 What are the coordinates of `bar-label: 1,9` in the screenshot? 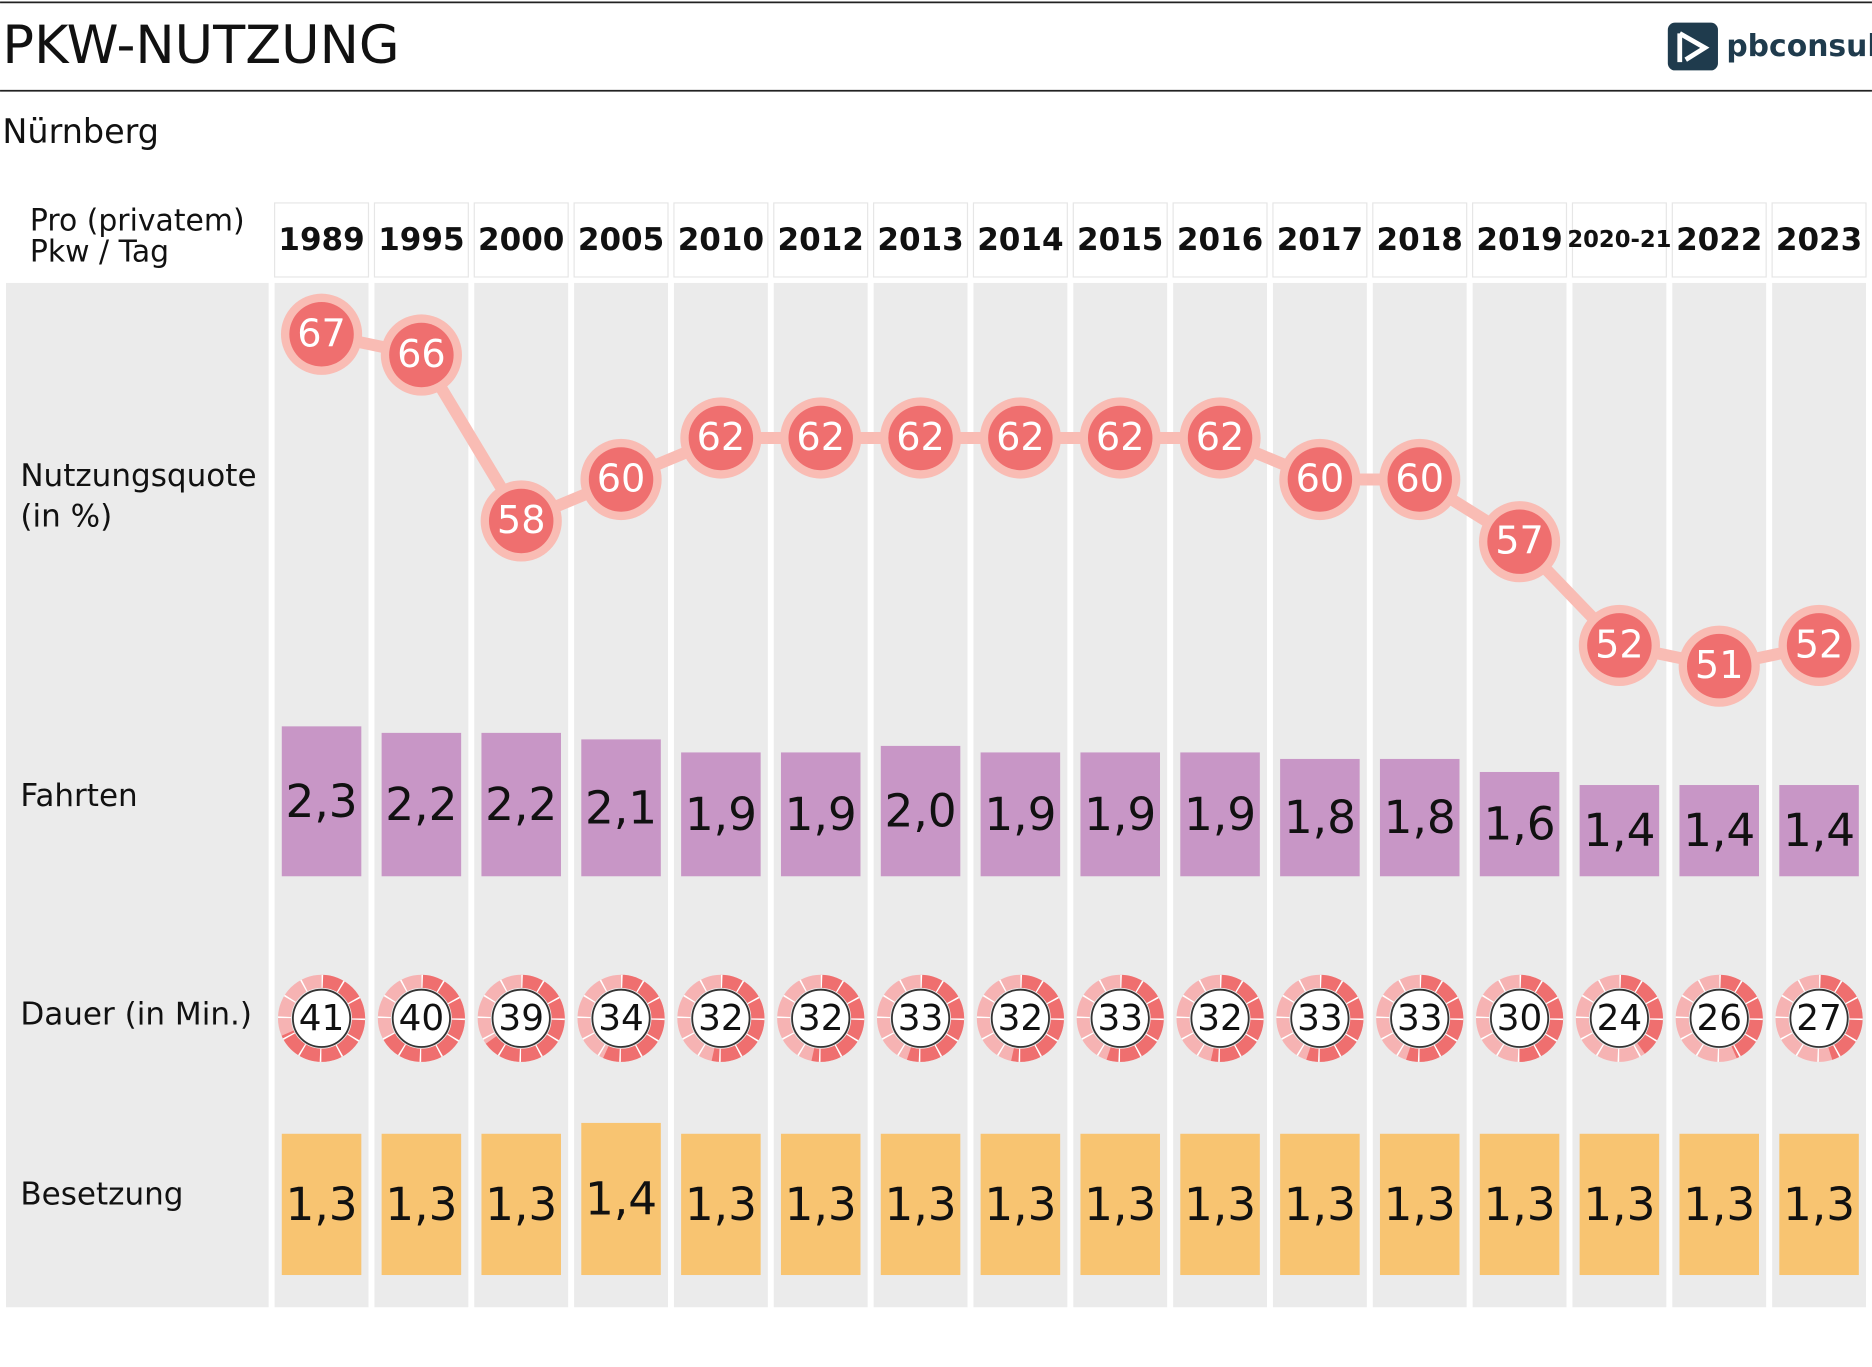 It's located at (1220, 814).